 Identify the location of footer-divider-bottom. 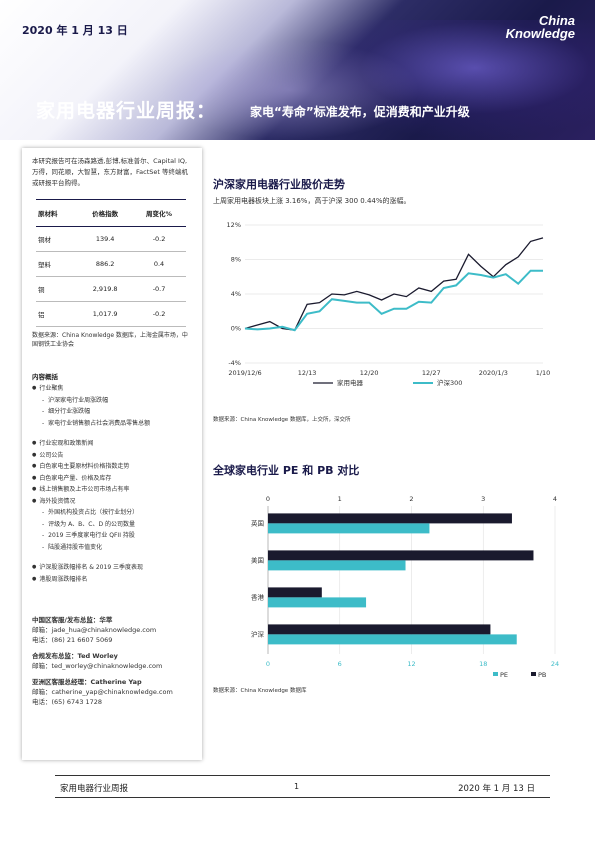
(302, 797).